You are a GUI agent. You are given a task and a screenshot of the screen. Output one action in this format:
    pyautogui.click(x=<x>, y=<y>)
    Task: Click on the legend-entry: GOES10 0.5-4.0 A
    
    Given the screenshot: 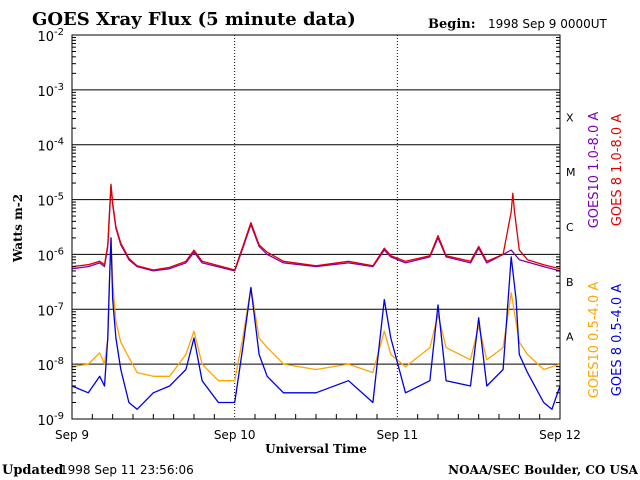 What is the action you would take?
    pyautogui.click(x=594, y=340)
    